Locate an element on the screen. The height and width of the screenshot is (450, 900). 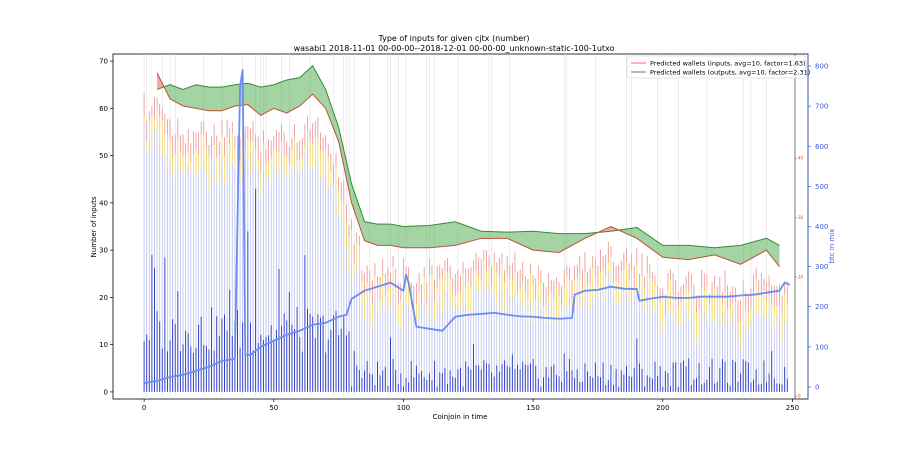
btc-axis-label: btc in mix is located at coordinates (832, 246).